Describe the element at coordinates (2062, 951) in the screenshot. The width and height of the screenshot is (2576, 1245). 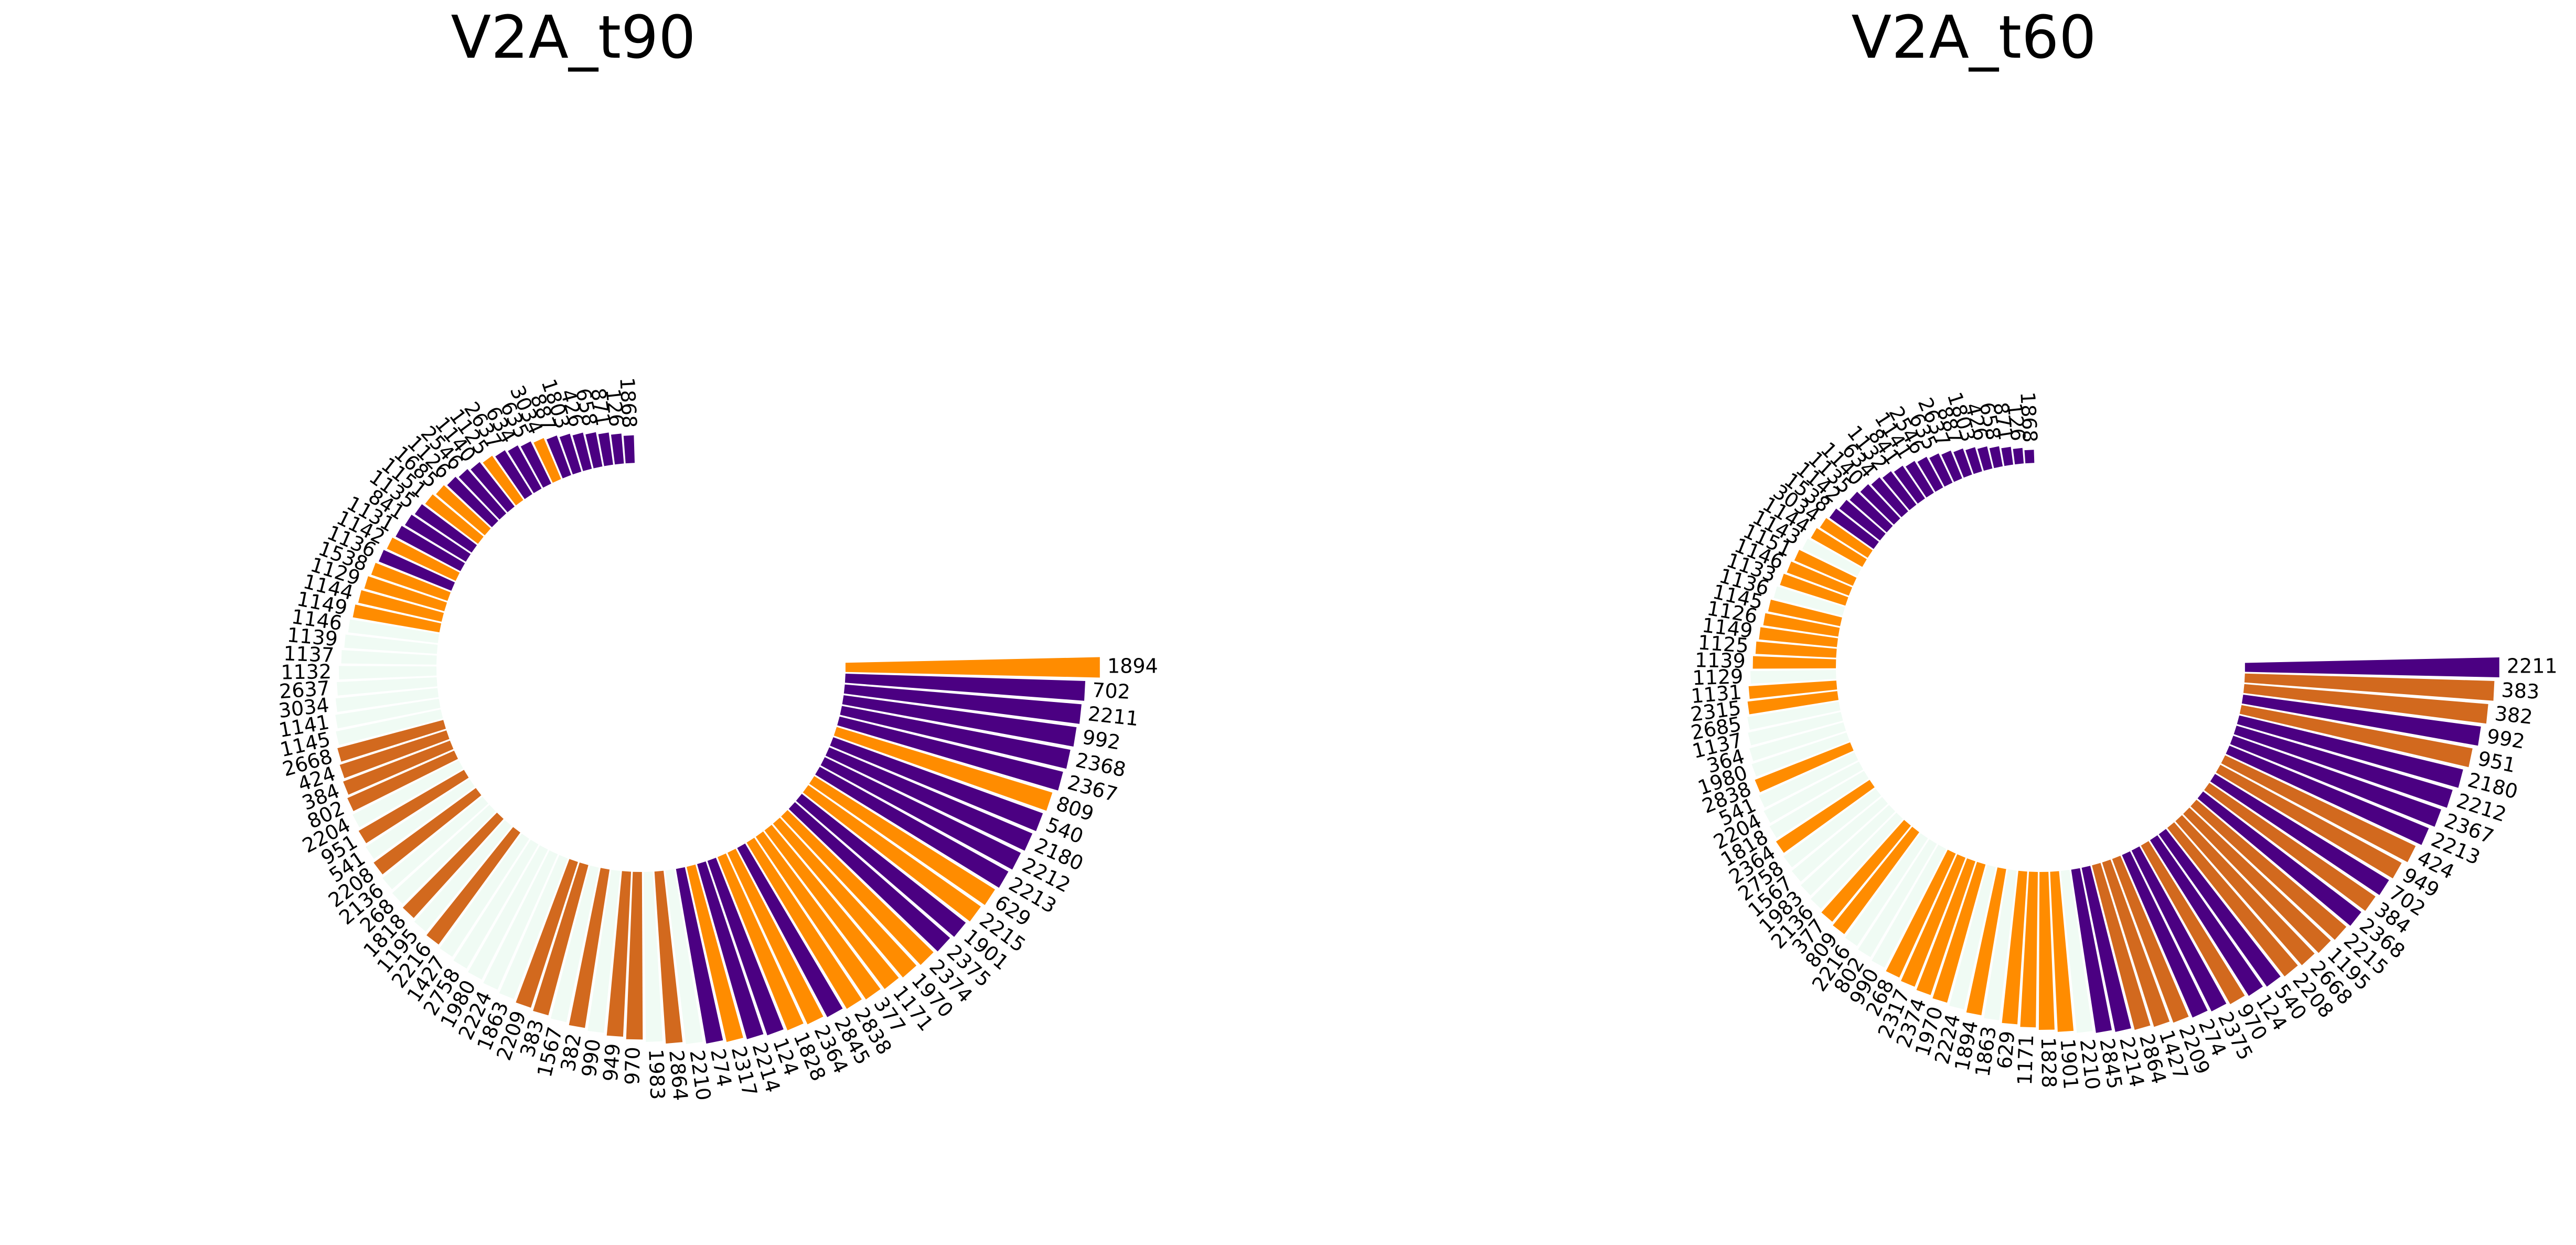
I see `bar-1901` at that location.